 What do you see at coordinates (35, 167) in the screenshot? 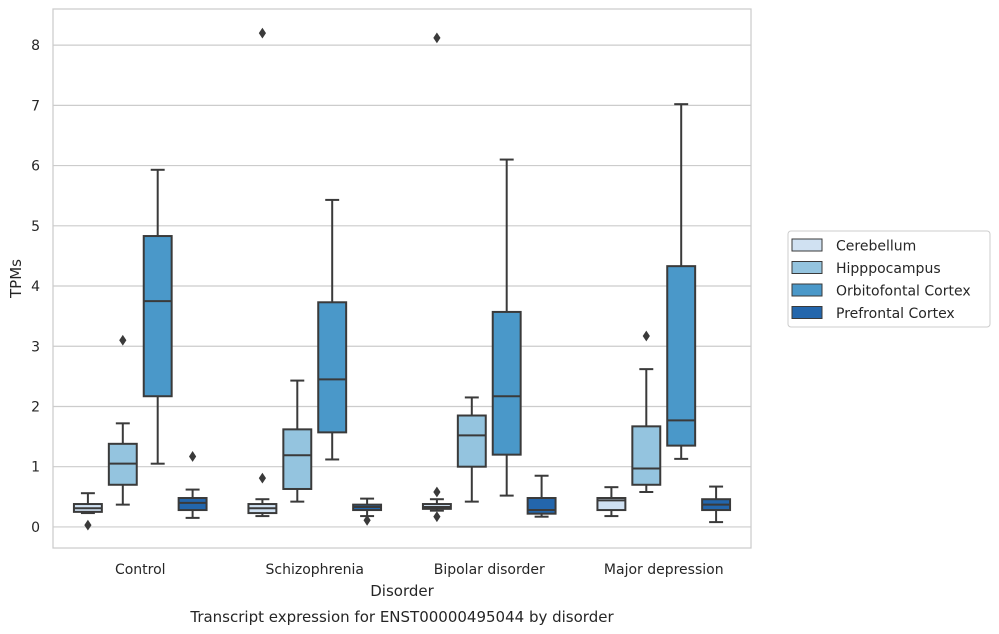
I see `y-tick-label-6: 6` at bounding box center [35, 167].